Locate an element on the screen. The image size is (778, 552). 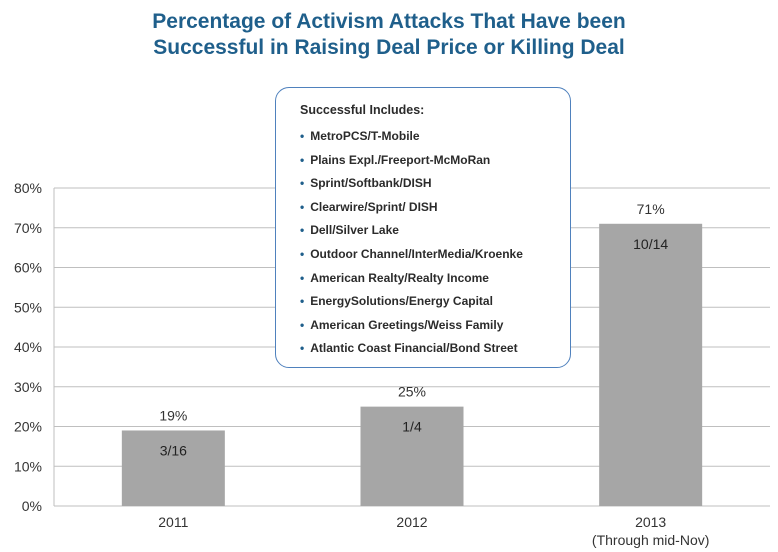
y-tick-label: 10% is located at coordinates (28, 466).